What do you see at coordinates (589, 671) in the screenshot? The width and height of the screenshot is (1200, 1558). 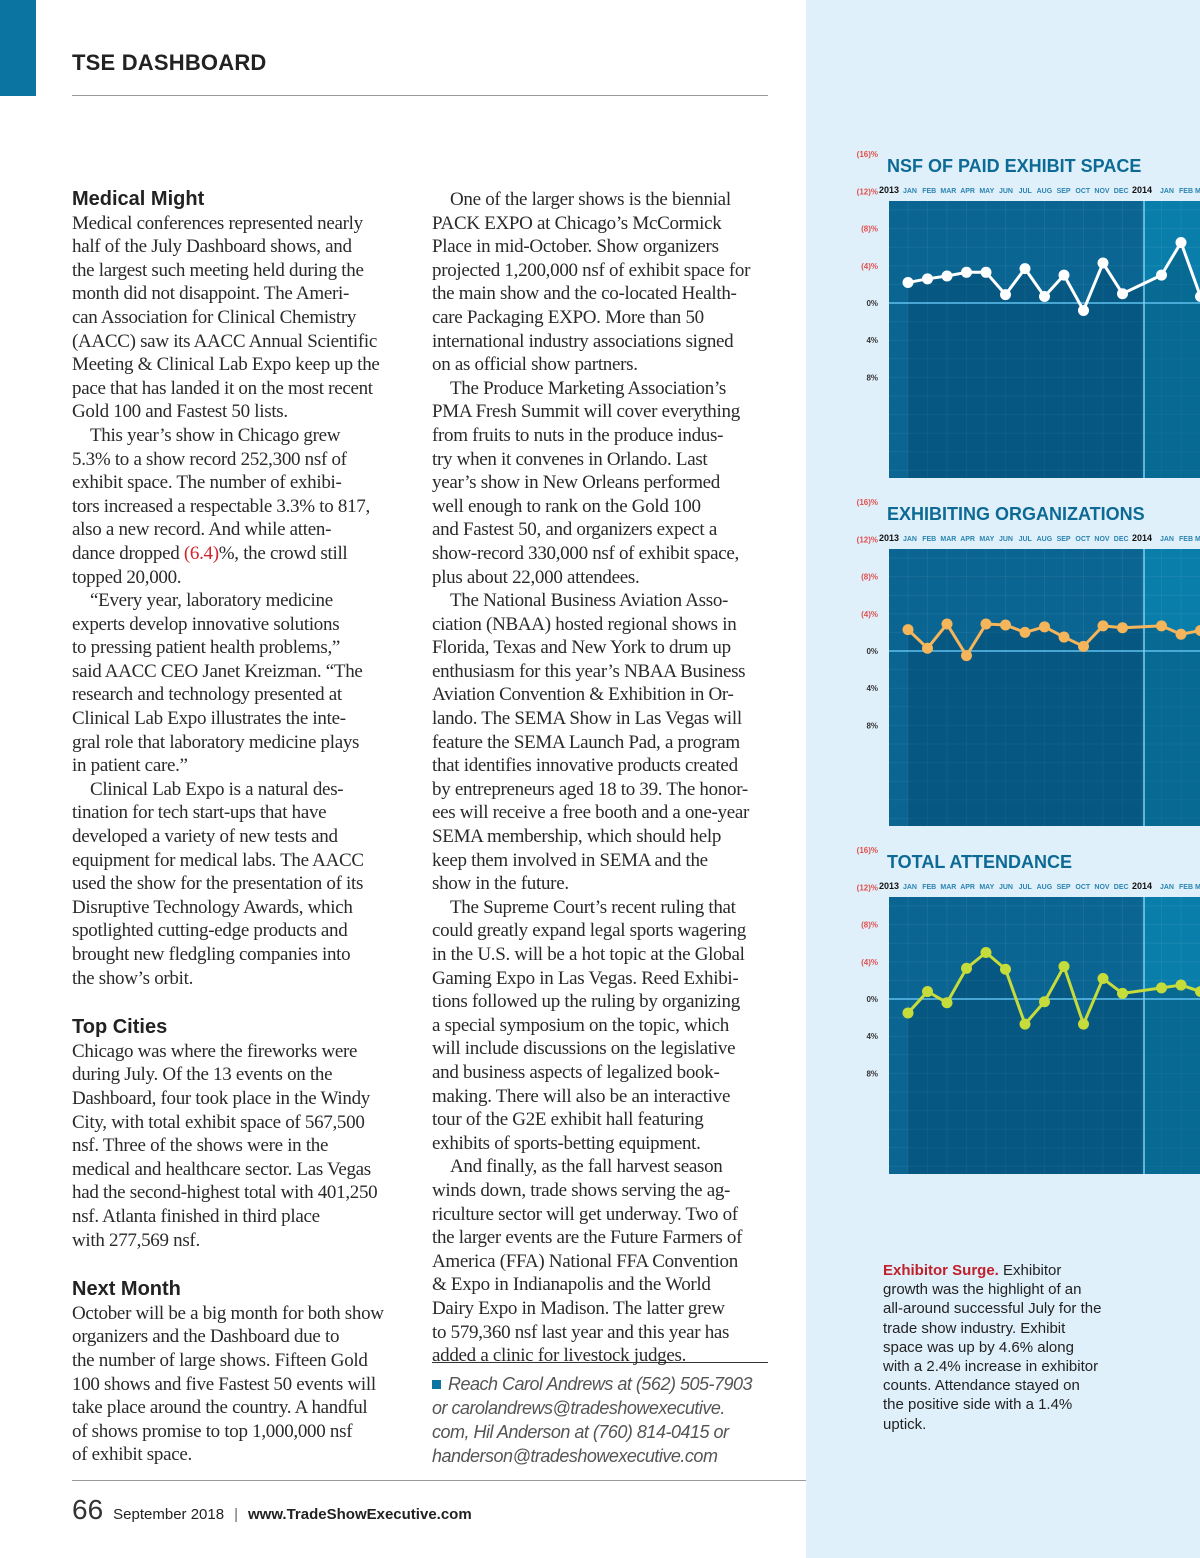 I see `text-line: enthusiasm for this year’s NBAA Business` at bounding box center [589, 671].